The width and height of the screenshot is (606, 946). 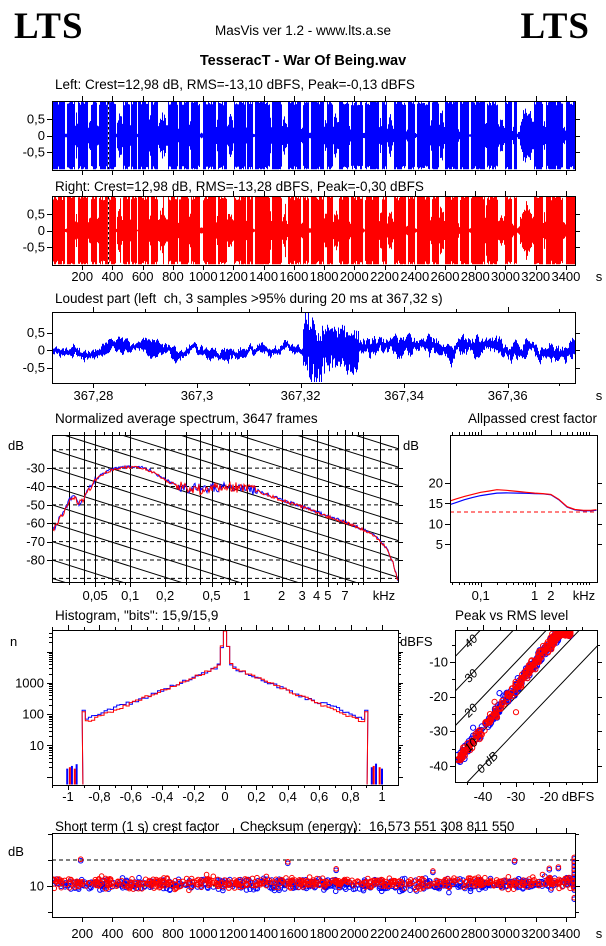 I want to click on x-tick-label: 367,34, so click(x=404, y=395).